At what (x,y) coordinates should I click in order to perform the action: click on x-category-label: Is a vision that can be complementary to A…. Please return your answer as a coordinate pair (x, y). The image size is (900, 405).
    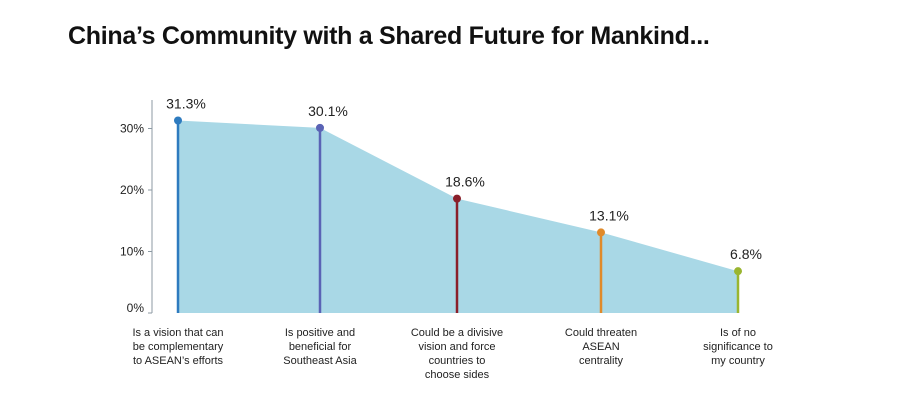
    Looking at the image, I should click on (177, 347).